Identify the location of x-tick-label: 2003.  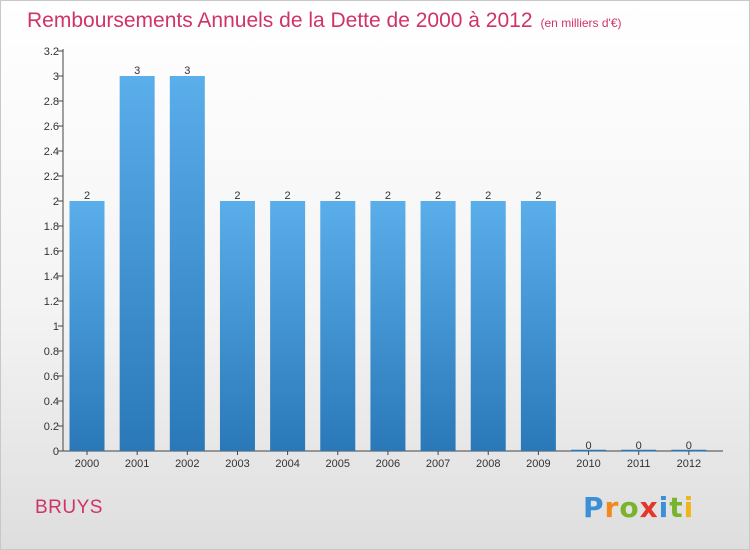
(237, 464).